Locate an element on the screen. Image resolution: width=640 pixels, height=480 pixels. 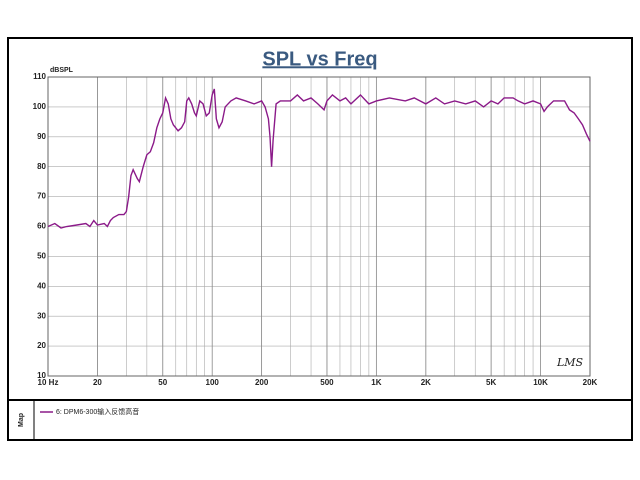
logo: LMS is located at coordinates (570, 362).